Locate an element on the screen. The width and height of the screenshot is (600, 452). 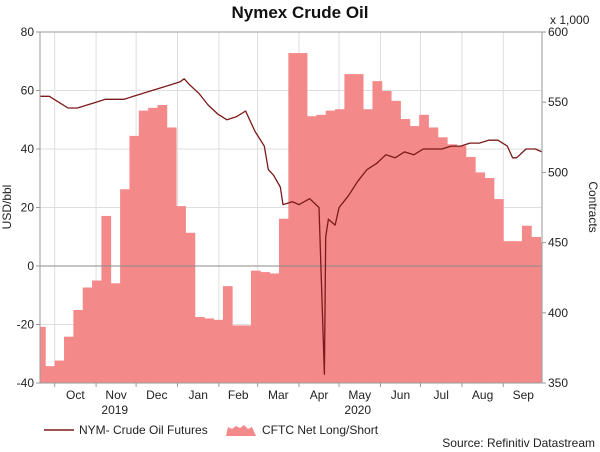
right-tick-label: 450 is located at coordinates (558, 243).